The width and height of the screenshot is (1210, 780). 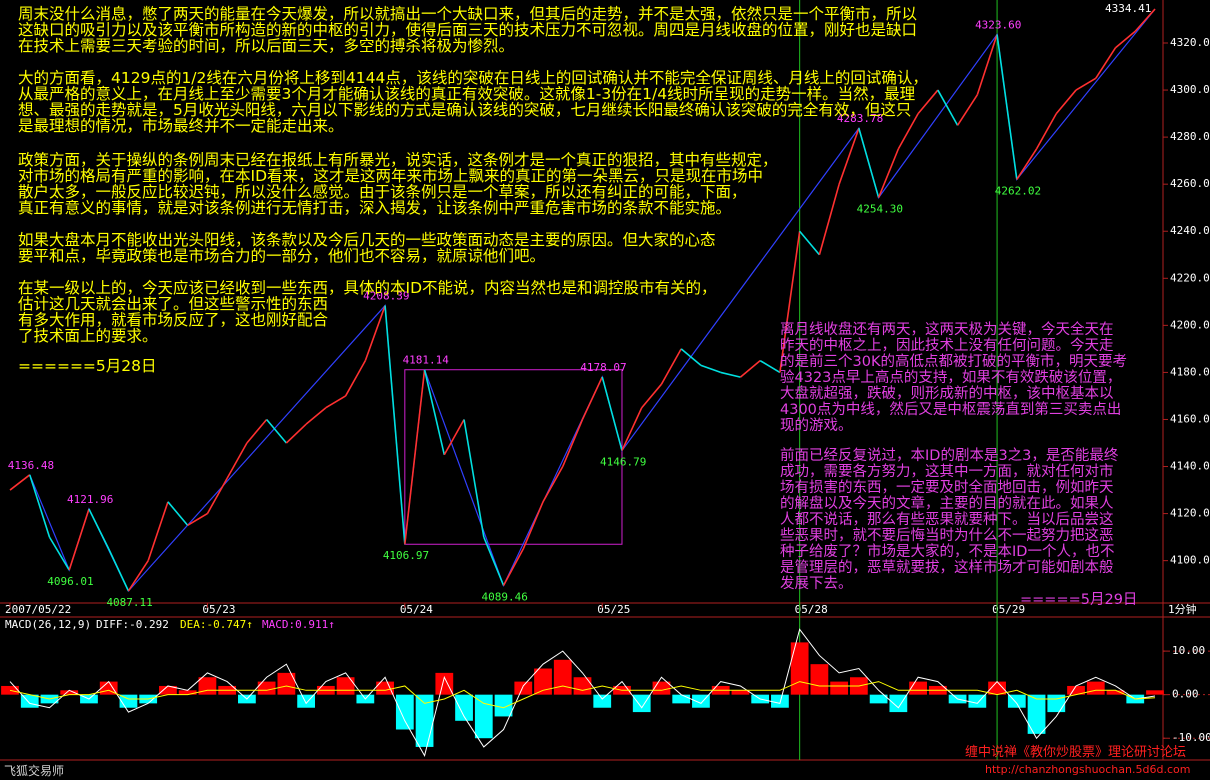 What do you see at coordinates (947, 394) in the screenshot?
I see `note-line: 大盘就超强，跌破，则形成新的中枢，该中枢基本以` at bounding box center [947, 394].